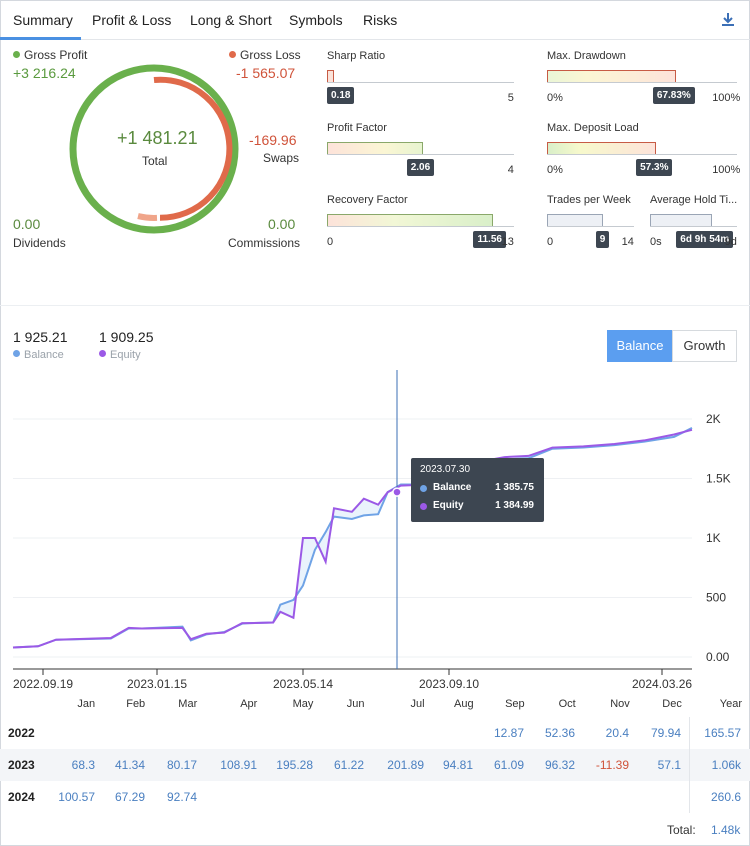 The height and width of the screenshot is (846, 750). I want to click on month-header: Jan, so click(86, 703).